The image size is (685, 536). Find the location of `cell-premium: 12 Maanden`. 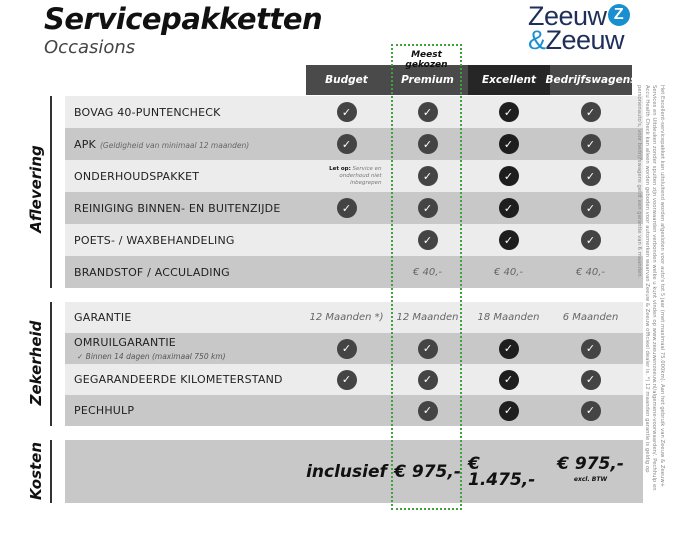

cell-premium: 12 Maanden is located at coordinates (427, 317).